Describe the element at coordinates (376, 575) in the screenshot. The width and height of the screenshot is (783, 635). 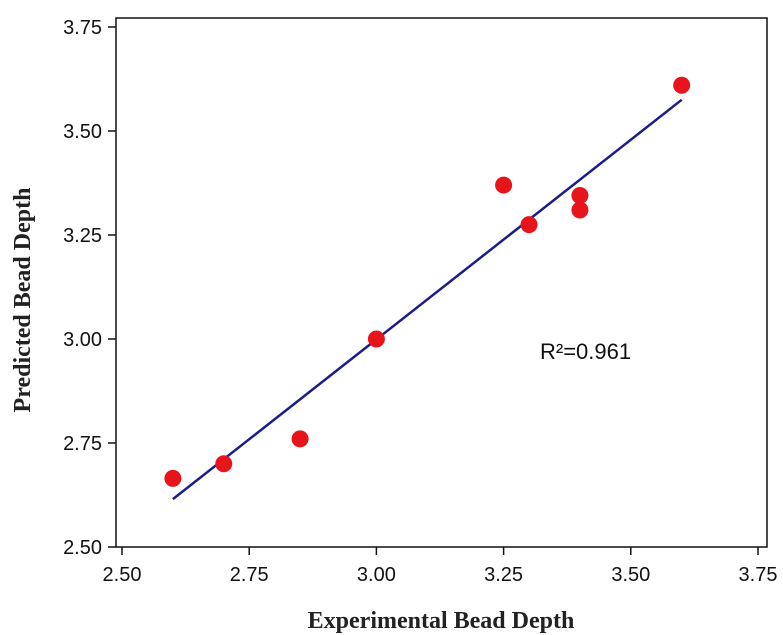
I see `x-tick-label: 3.00` at that location.